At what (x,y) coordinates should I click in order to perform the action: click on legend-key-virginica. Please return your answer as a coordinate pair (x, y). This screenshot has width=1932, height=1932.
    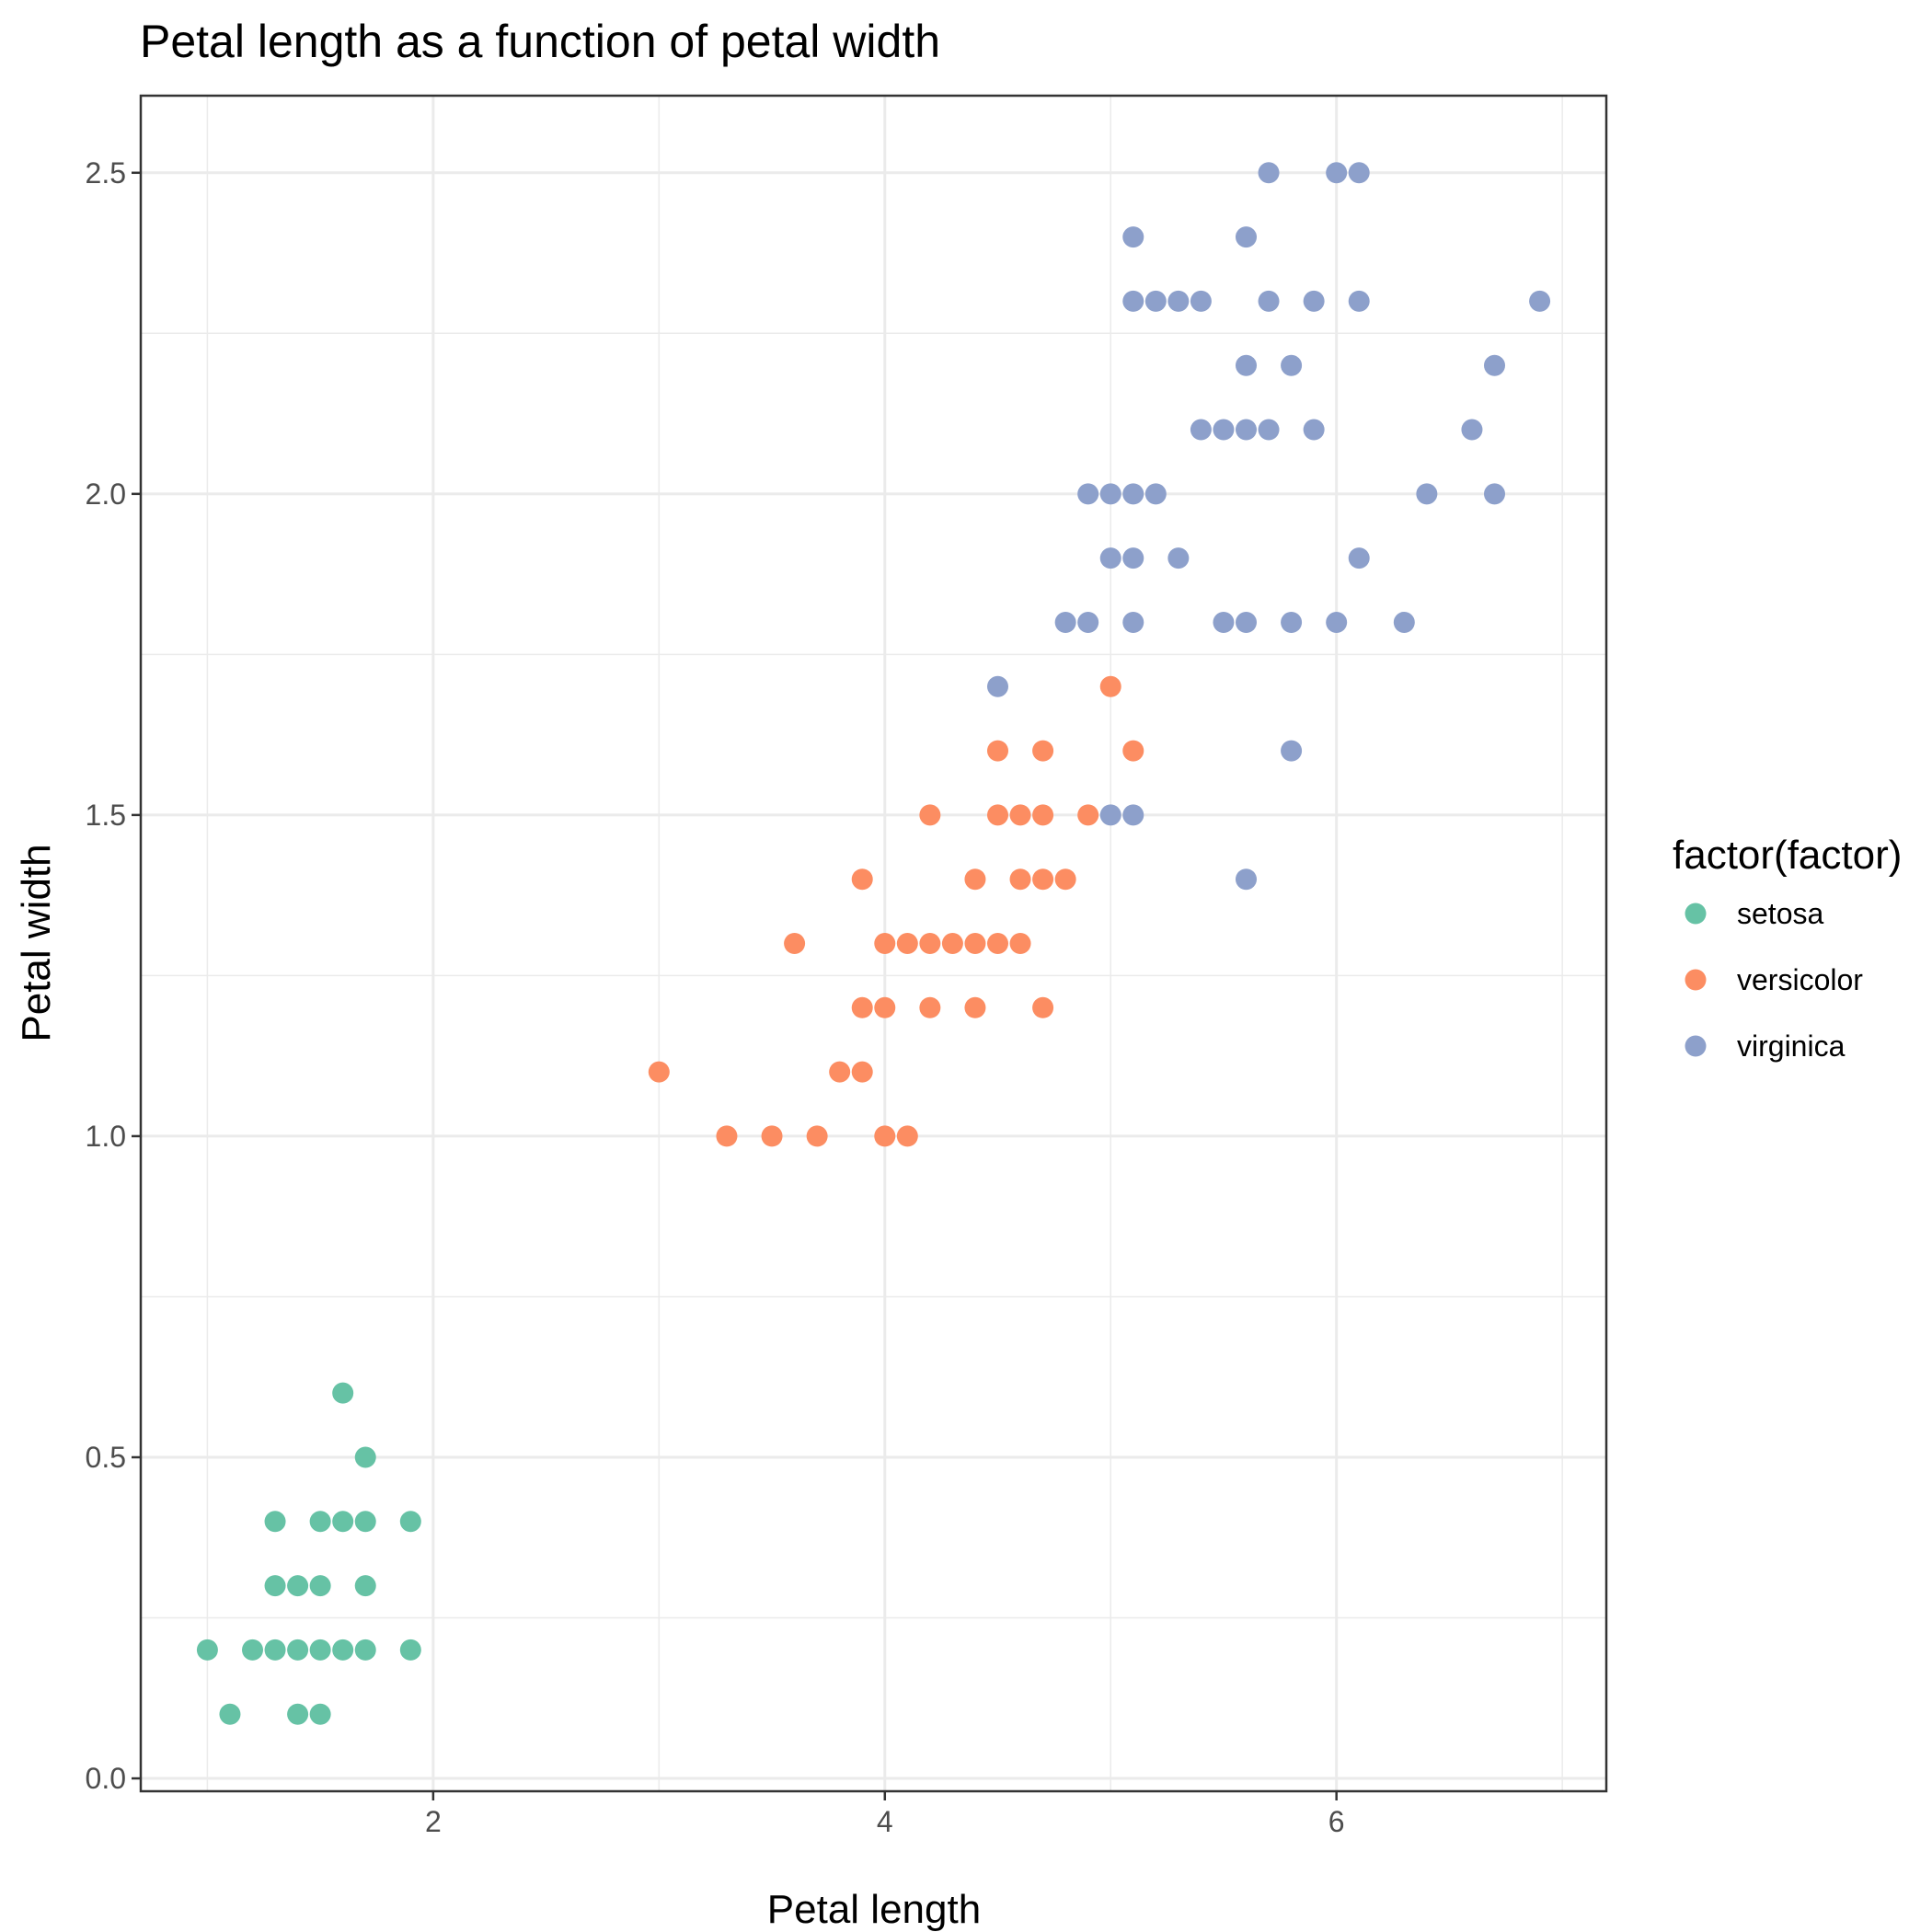
    Looking at the image, I should click on (1696, 1046).